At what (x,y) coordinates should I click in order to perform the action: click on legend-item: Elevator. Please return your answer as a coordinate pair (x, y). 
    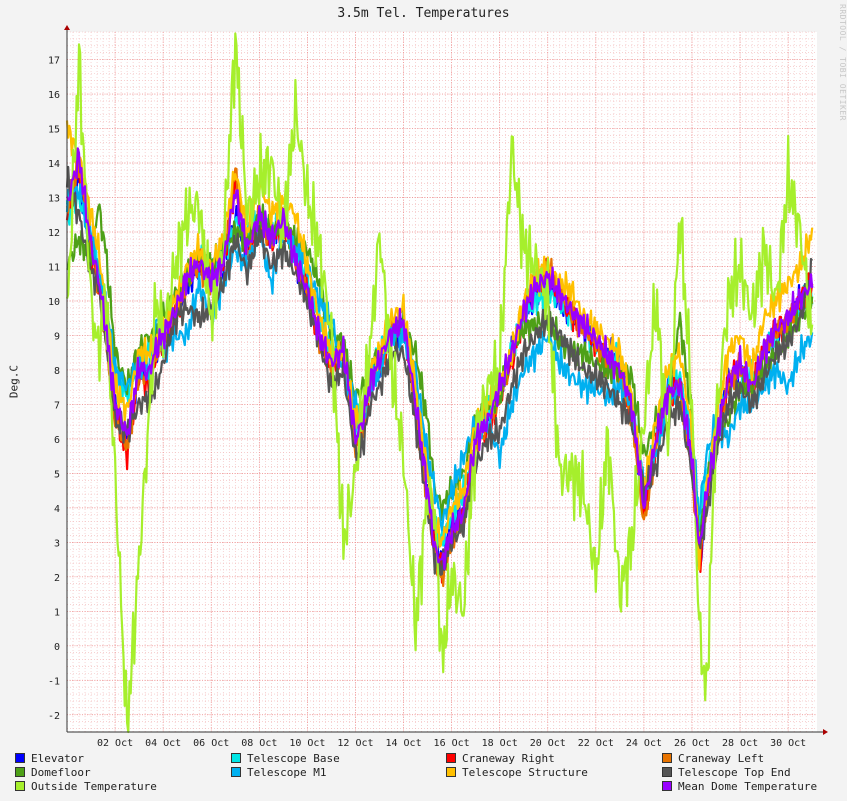
    Looking at the image, I should click on (49, 759).